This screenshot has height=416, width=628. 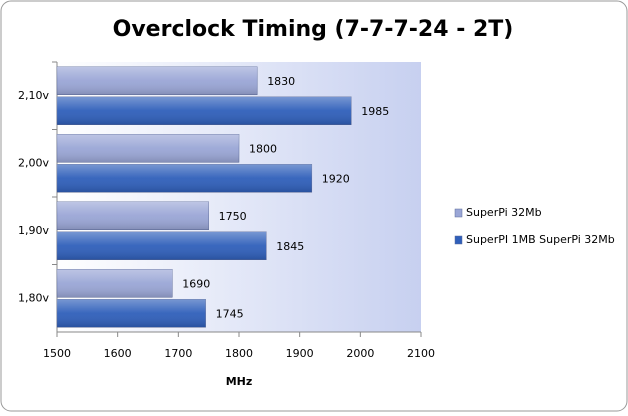 I want to click on data-label: 1750, so click(x=233, y=216).